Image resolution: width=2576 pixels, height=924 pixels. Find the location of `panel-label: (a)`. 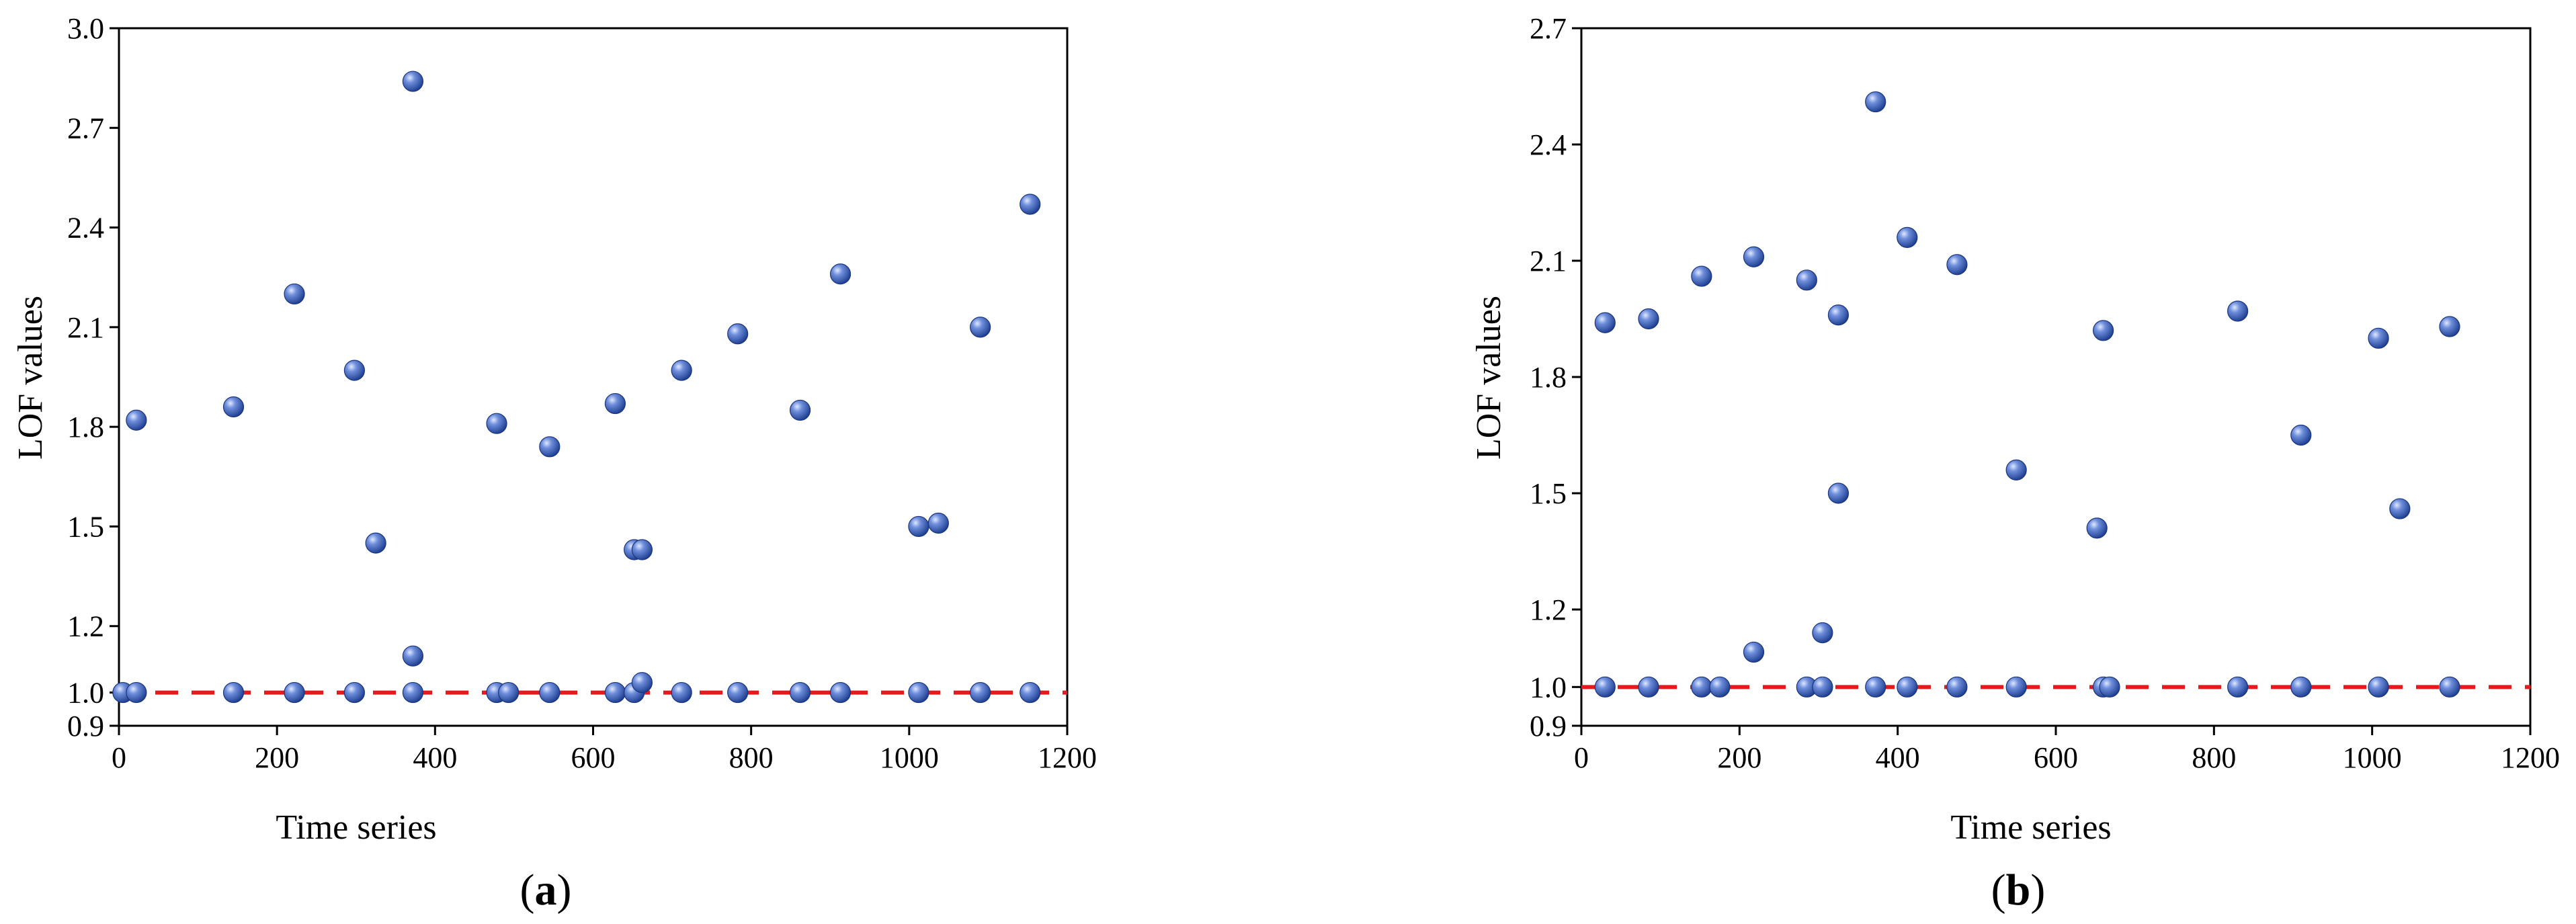

panel-label: (a) is located at coordinates (546, 891).